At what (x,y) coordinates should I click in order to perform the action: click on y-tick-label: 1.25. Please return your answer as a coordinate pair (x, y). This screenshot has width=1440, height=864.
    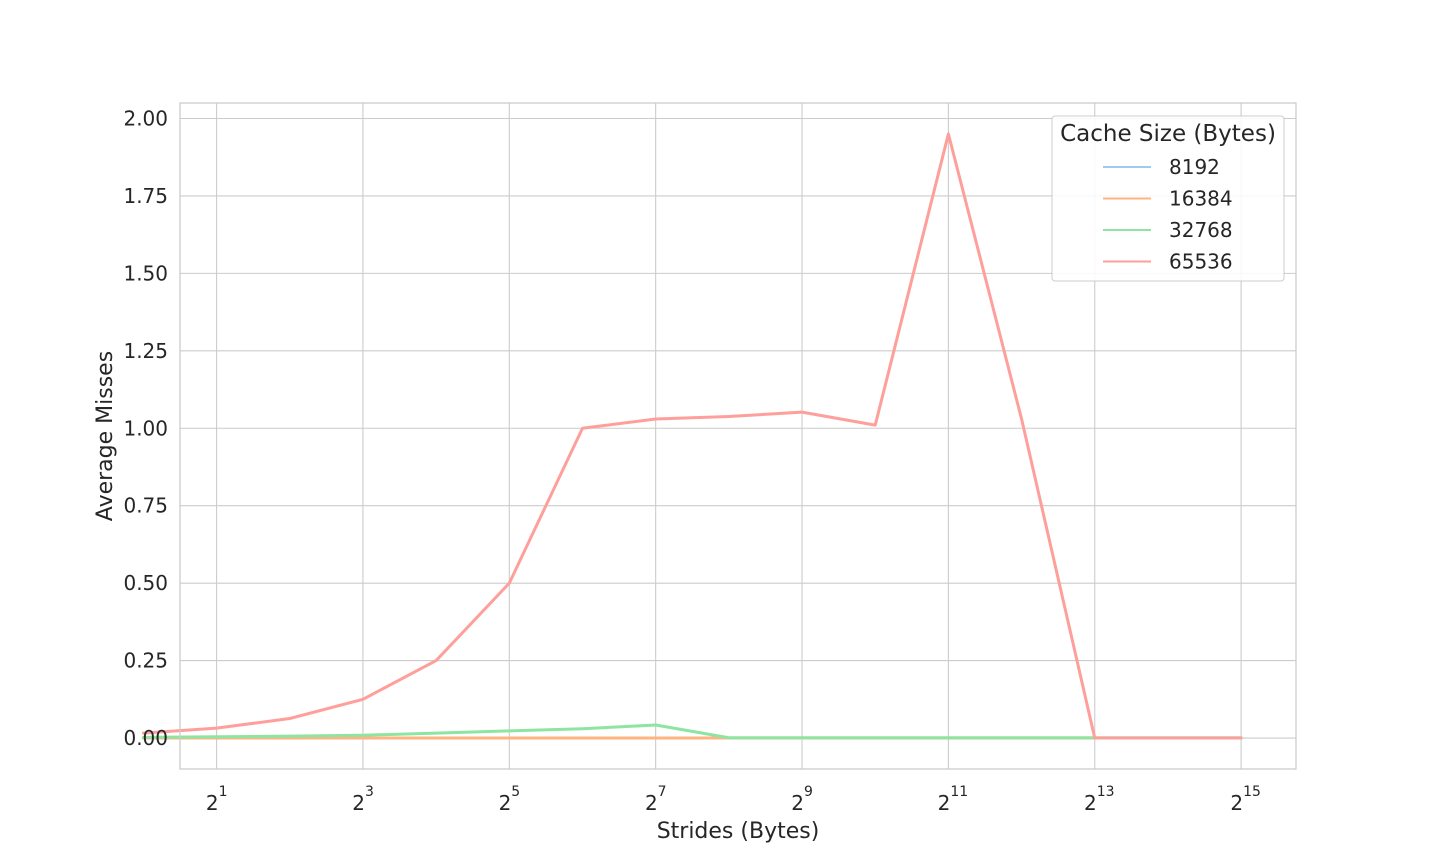
    Looking at the image, I should click on (145, 351).